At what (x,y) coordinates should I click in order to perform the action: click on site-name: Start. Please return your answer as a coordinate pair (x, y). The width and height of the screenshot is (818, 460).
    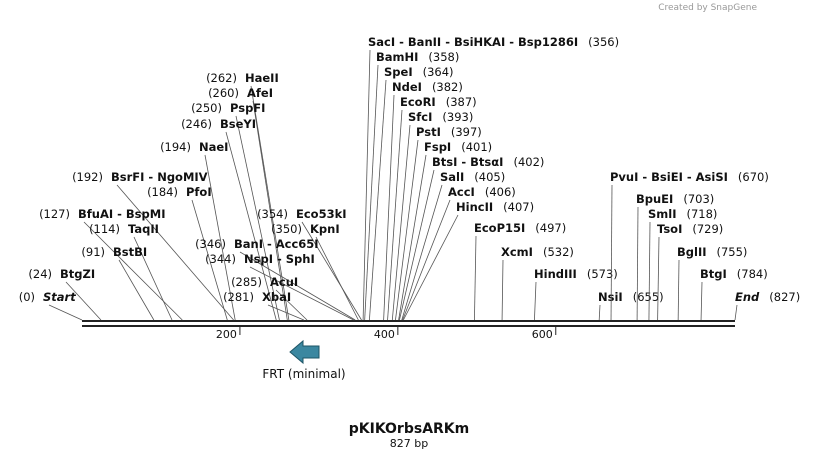
    Looking at the image, I should click on (59, 297).